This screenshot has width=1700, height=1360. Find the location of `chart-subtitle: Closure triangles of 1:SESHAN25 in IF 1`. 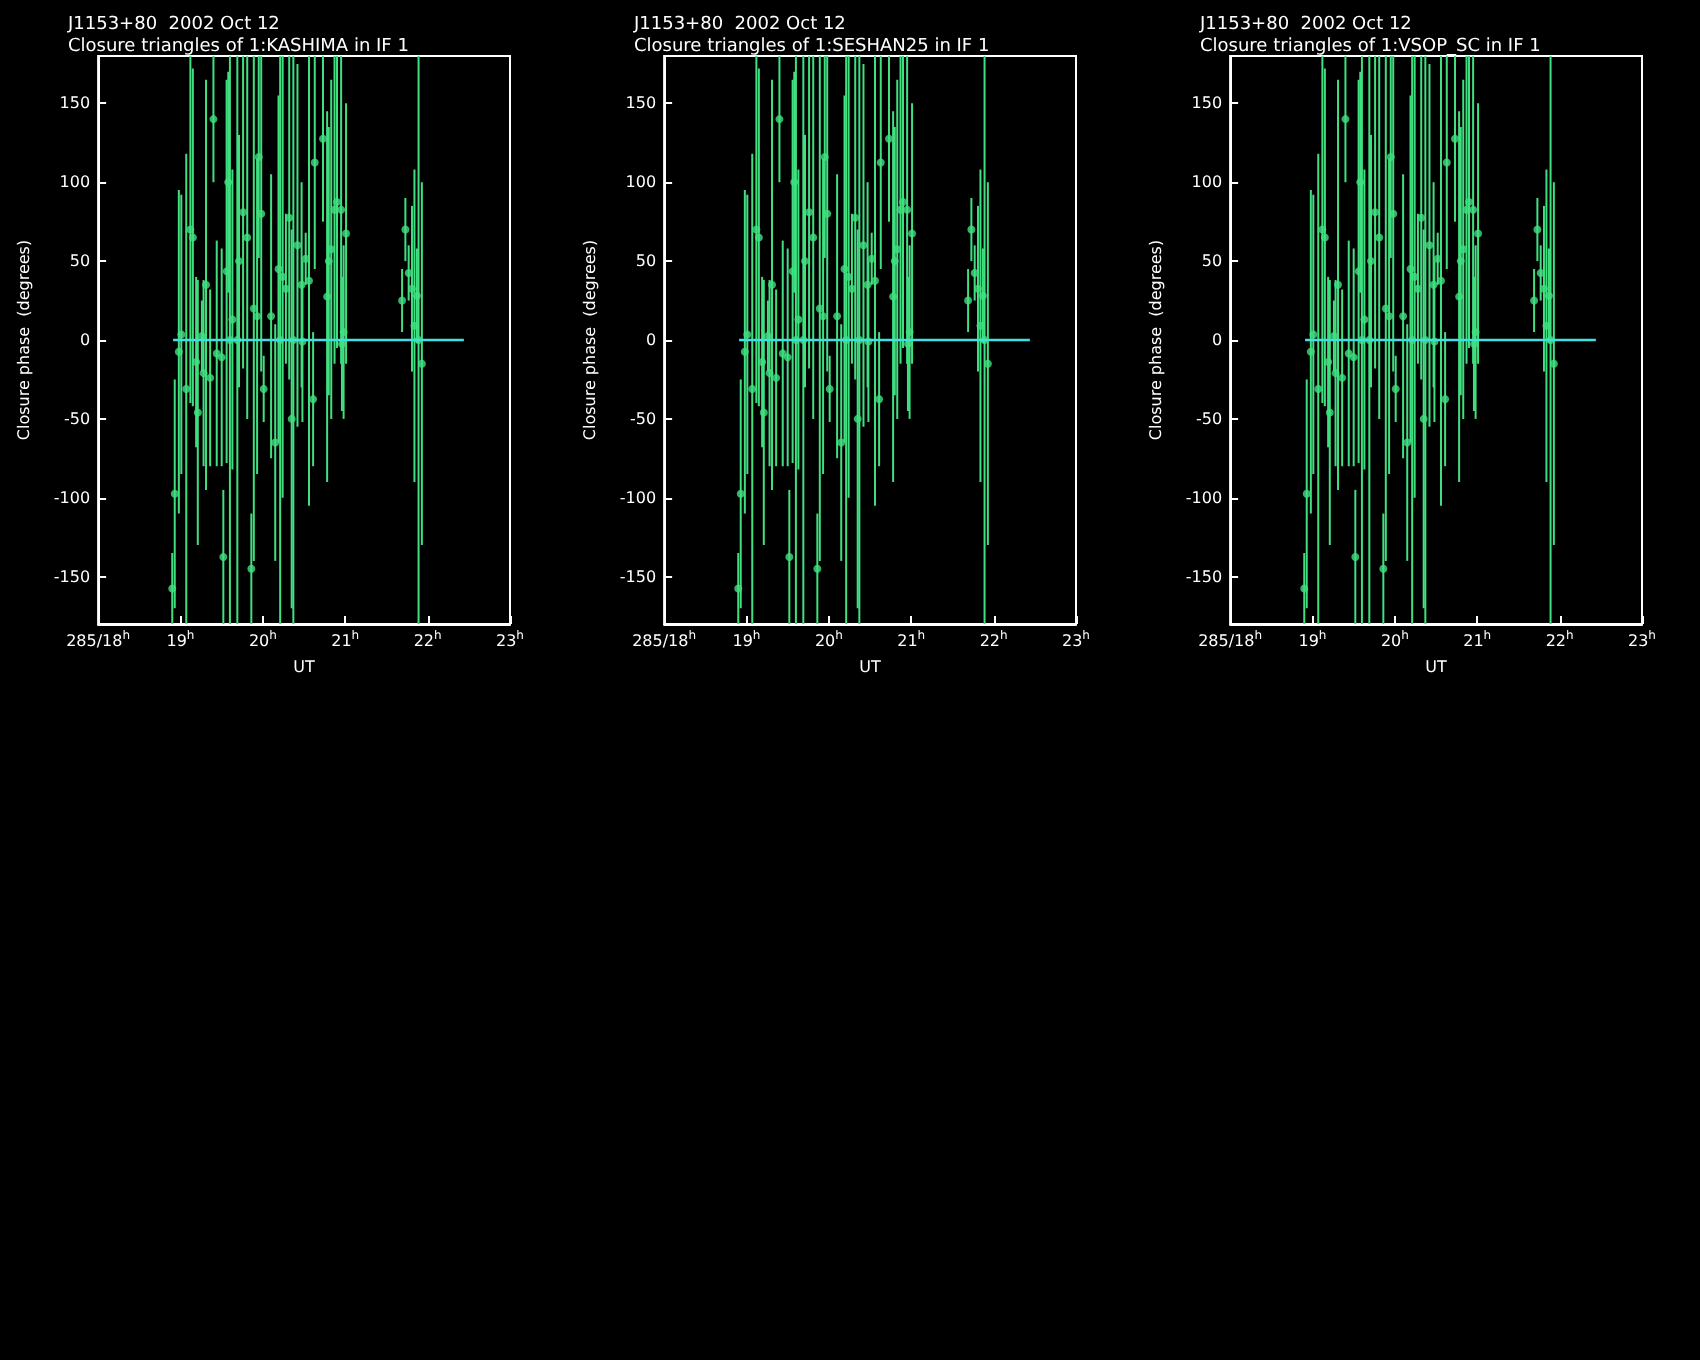

chart-subtitle: Closure triangles of 1:SESHAN25 in IF 1 is located at coordinates (812, 47).